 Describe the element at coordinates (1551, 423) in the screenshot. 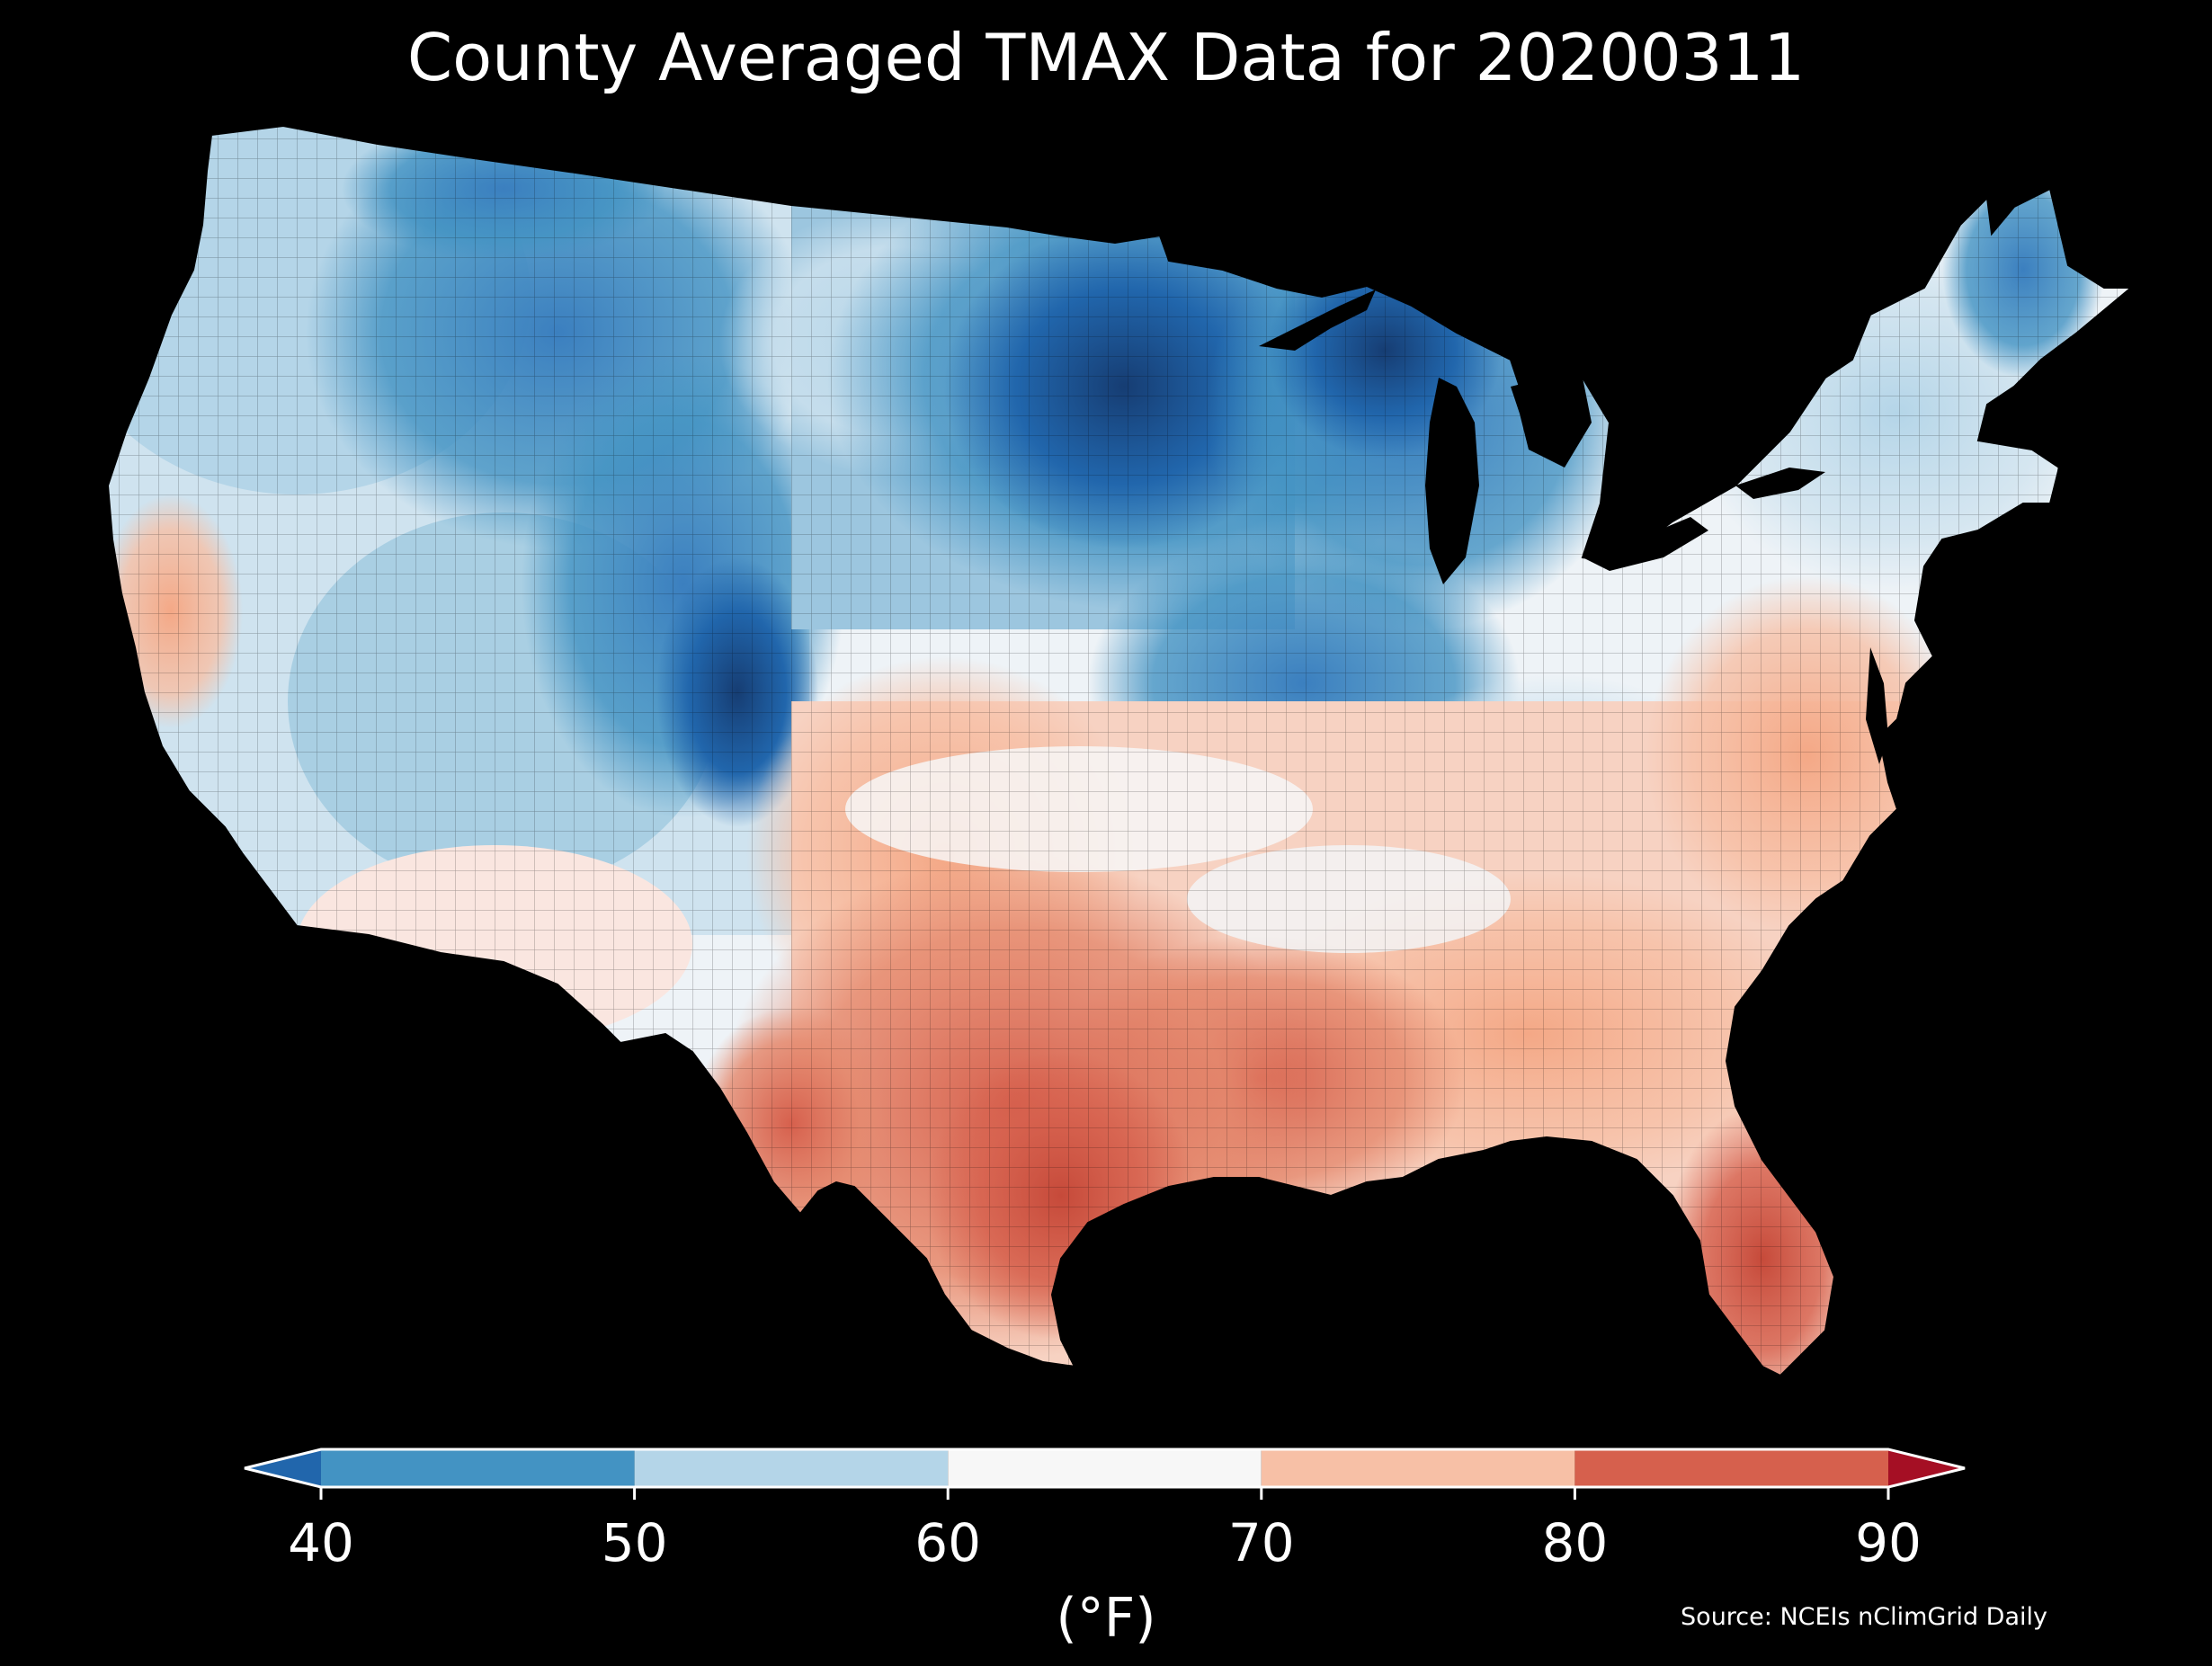

I see `lake-huron` at that location.